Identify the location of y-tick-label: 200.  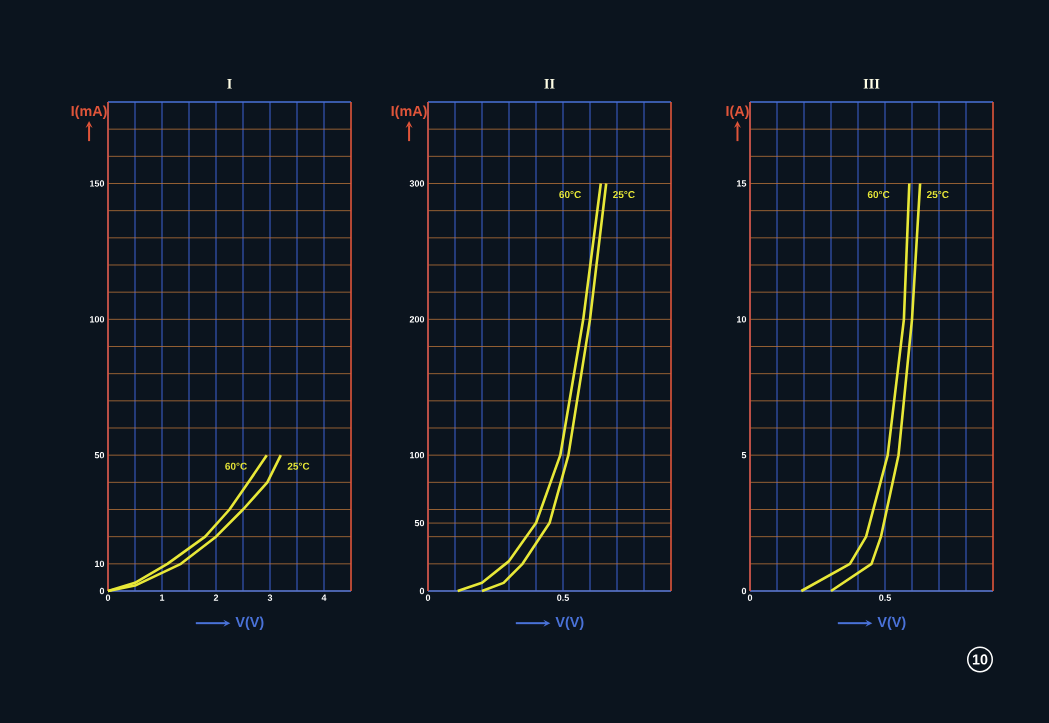
(417, 319).